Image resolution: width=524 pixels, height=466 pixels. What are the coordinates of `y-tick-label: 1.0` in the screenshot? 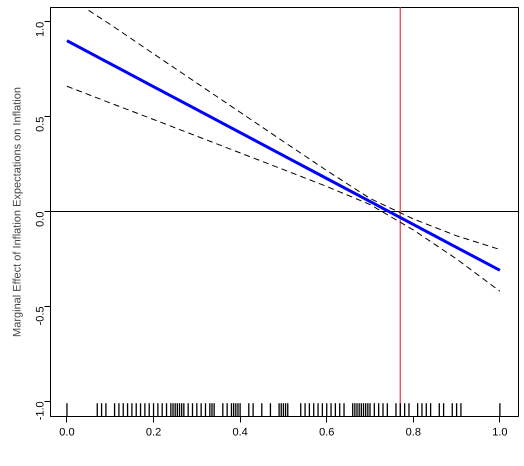 It's located at (40, 30).